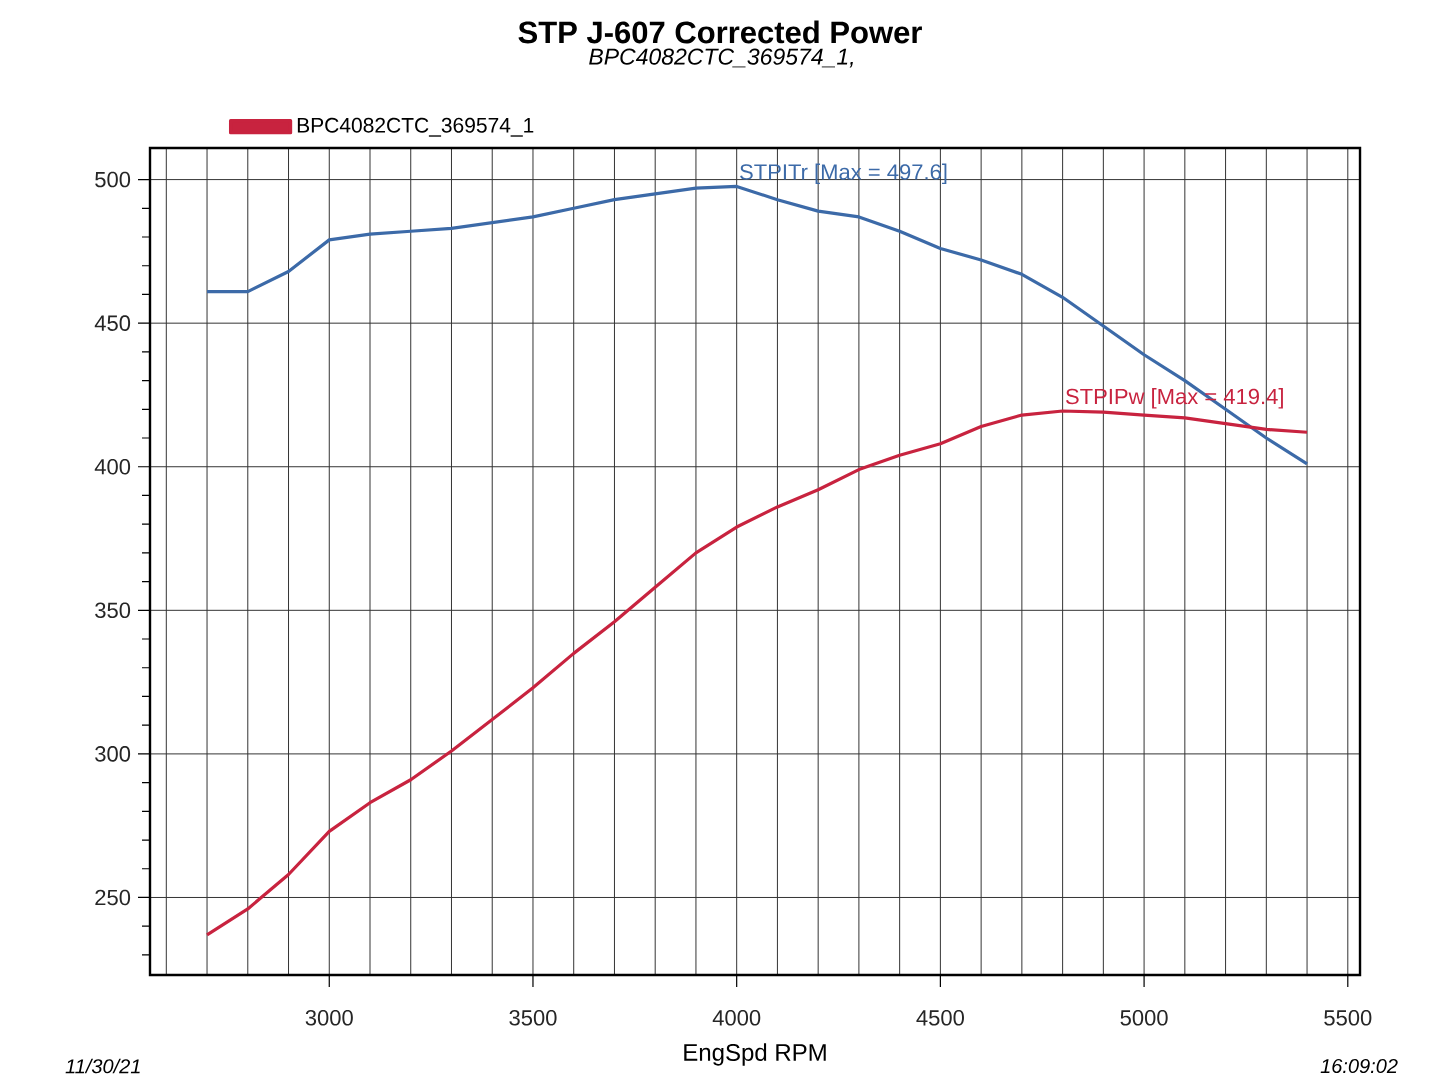 The height and width of the screenshot is (1084, 1445). Describe the element at coordinates (102, 1066) in the screenshot. I see `text: 11/30/21` at that location.